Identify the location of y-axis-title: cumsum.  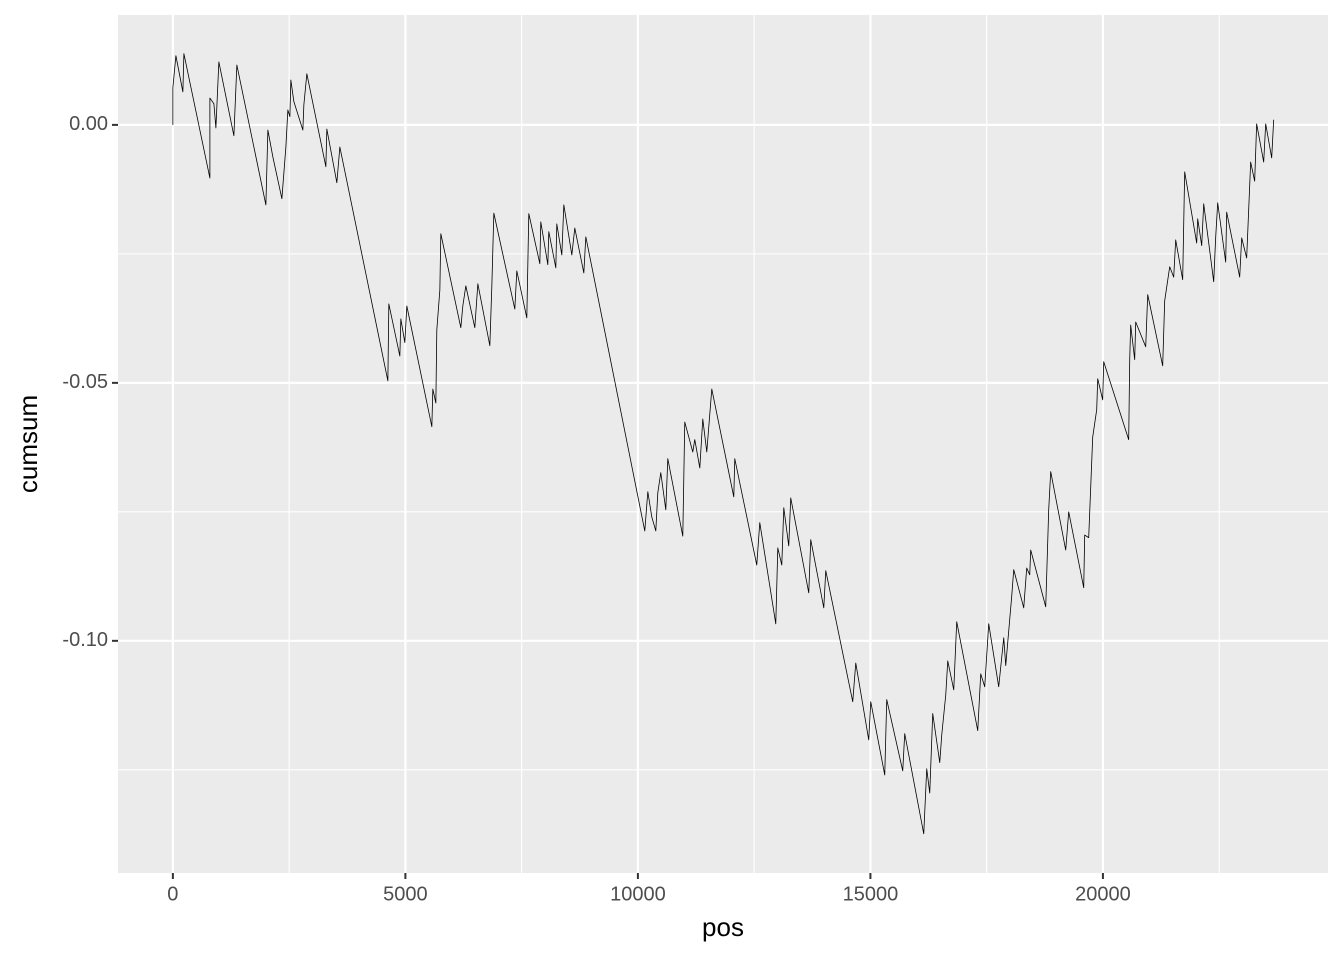
(28, 444).